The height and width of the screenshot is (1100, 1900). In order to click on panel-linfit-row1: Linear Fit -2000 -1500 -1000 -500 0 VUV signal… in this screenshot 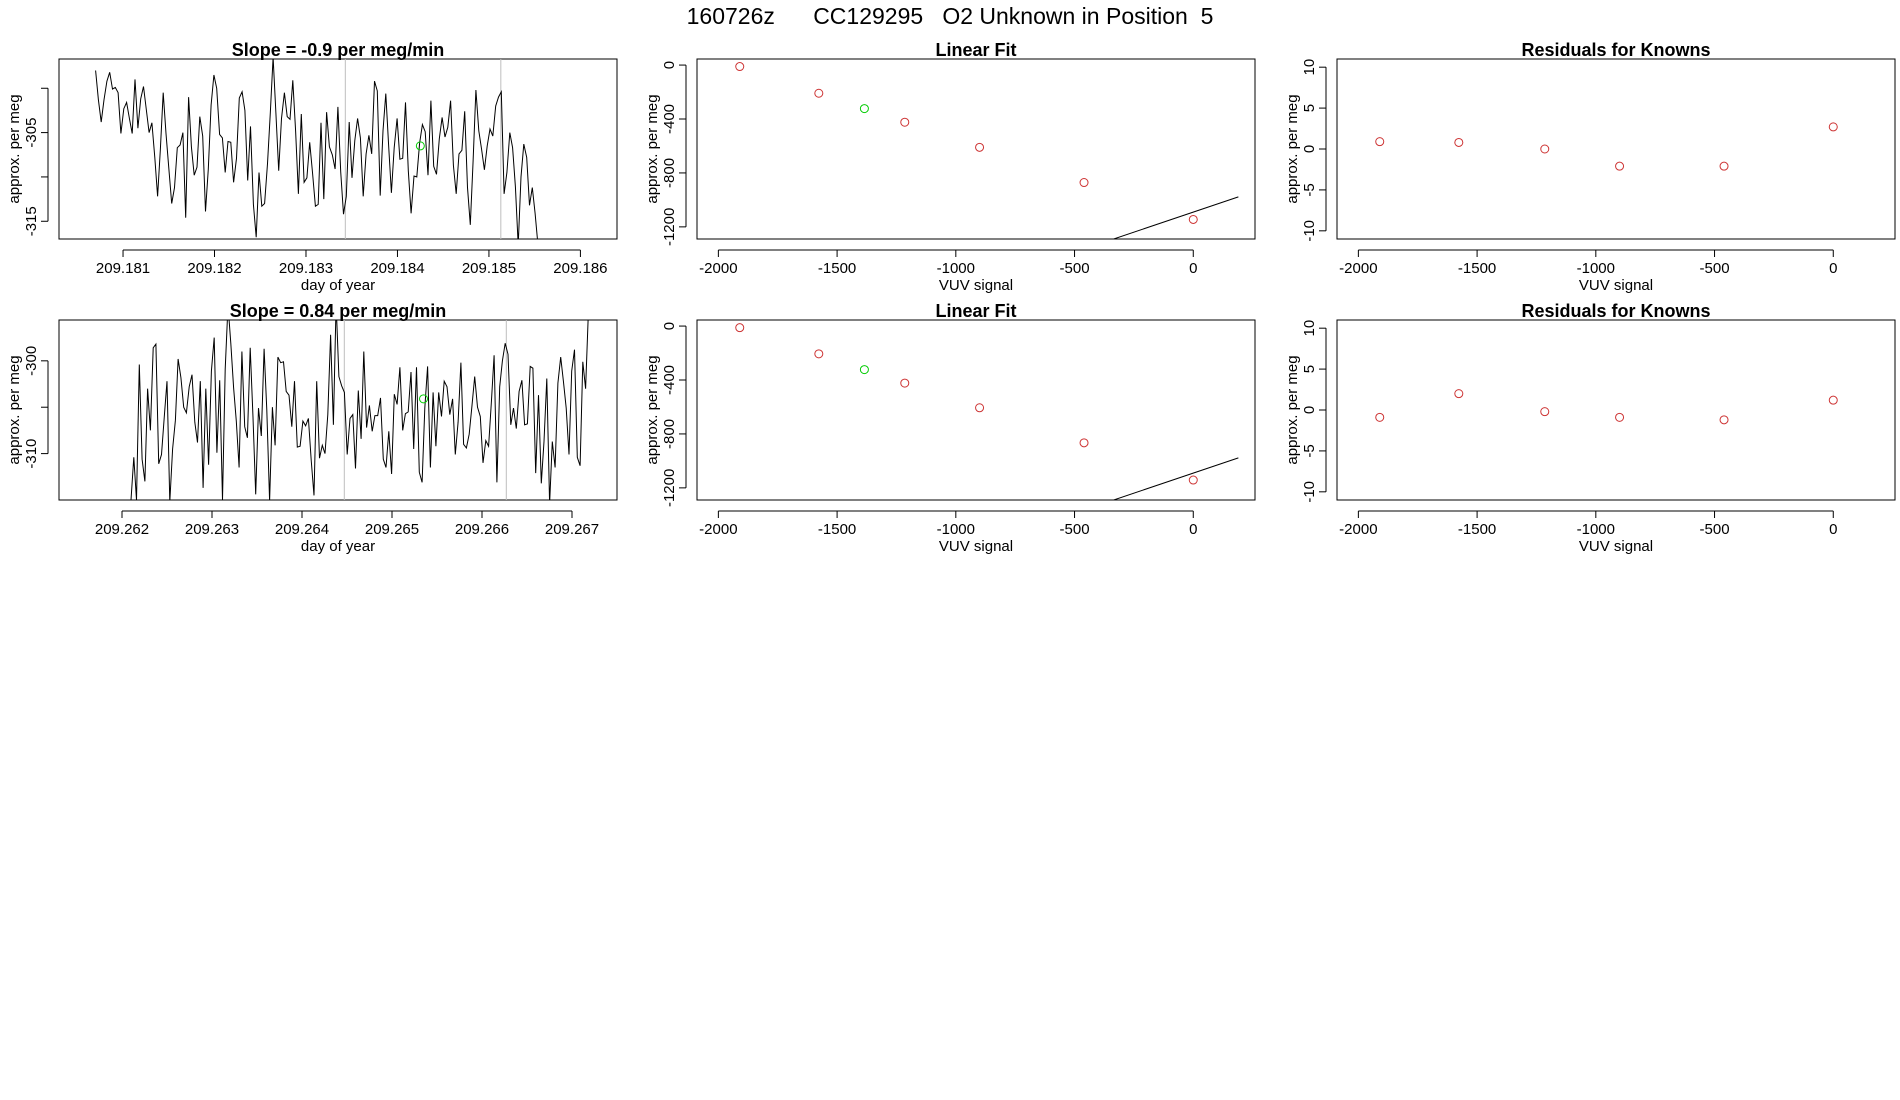, I will do `click(950, 167)`.